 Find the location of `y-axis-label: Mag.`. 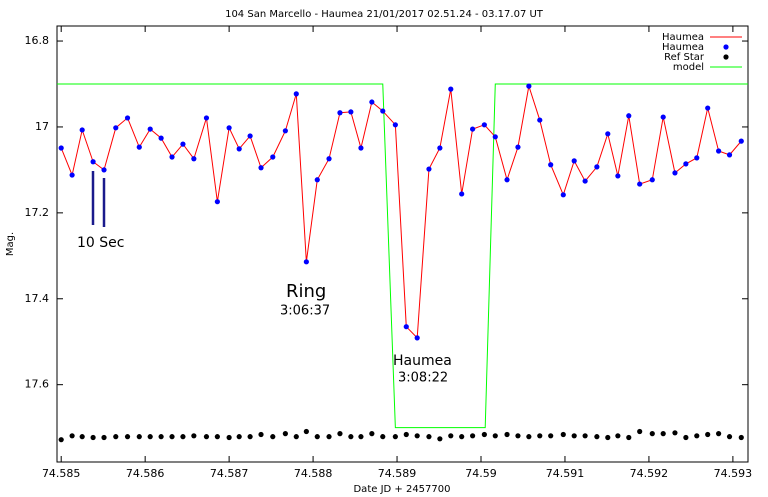

y-axis-label: Mag. is located at coordinates (10, 244).